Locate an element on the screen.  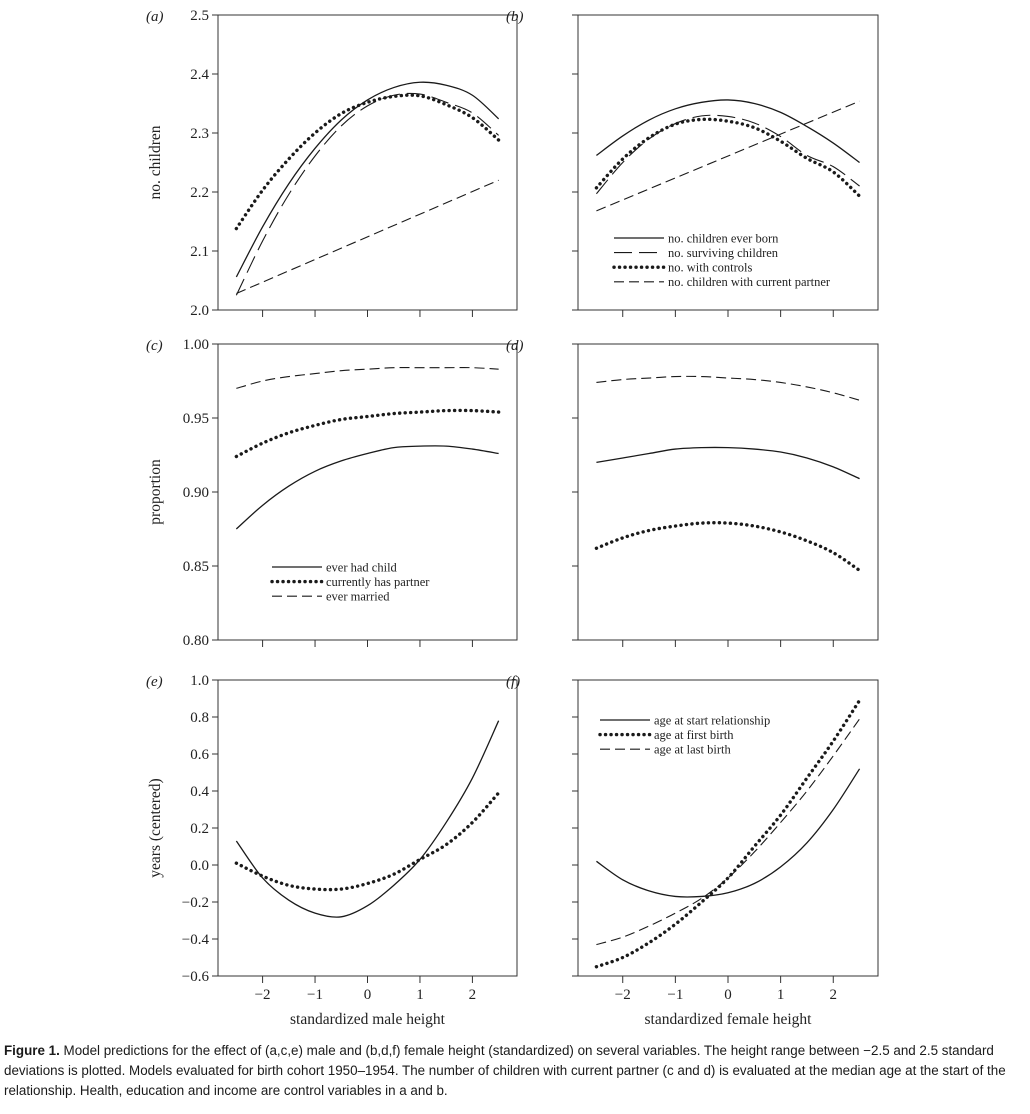
series-line-age-at-last-birth is located at coordinates (728, 832).